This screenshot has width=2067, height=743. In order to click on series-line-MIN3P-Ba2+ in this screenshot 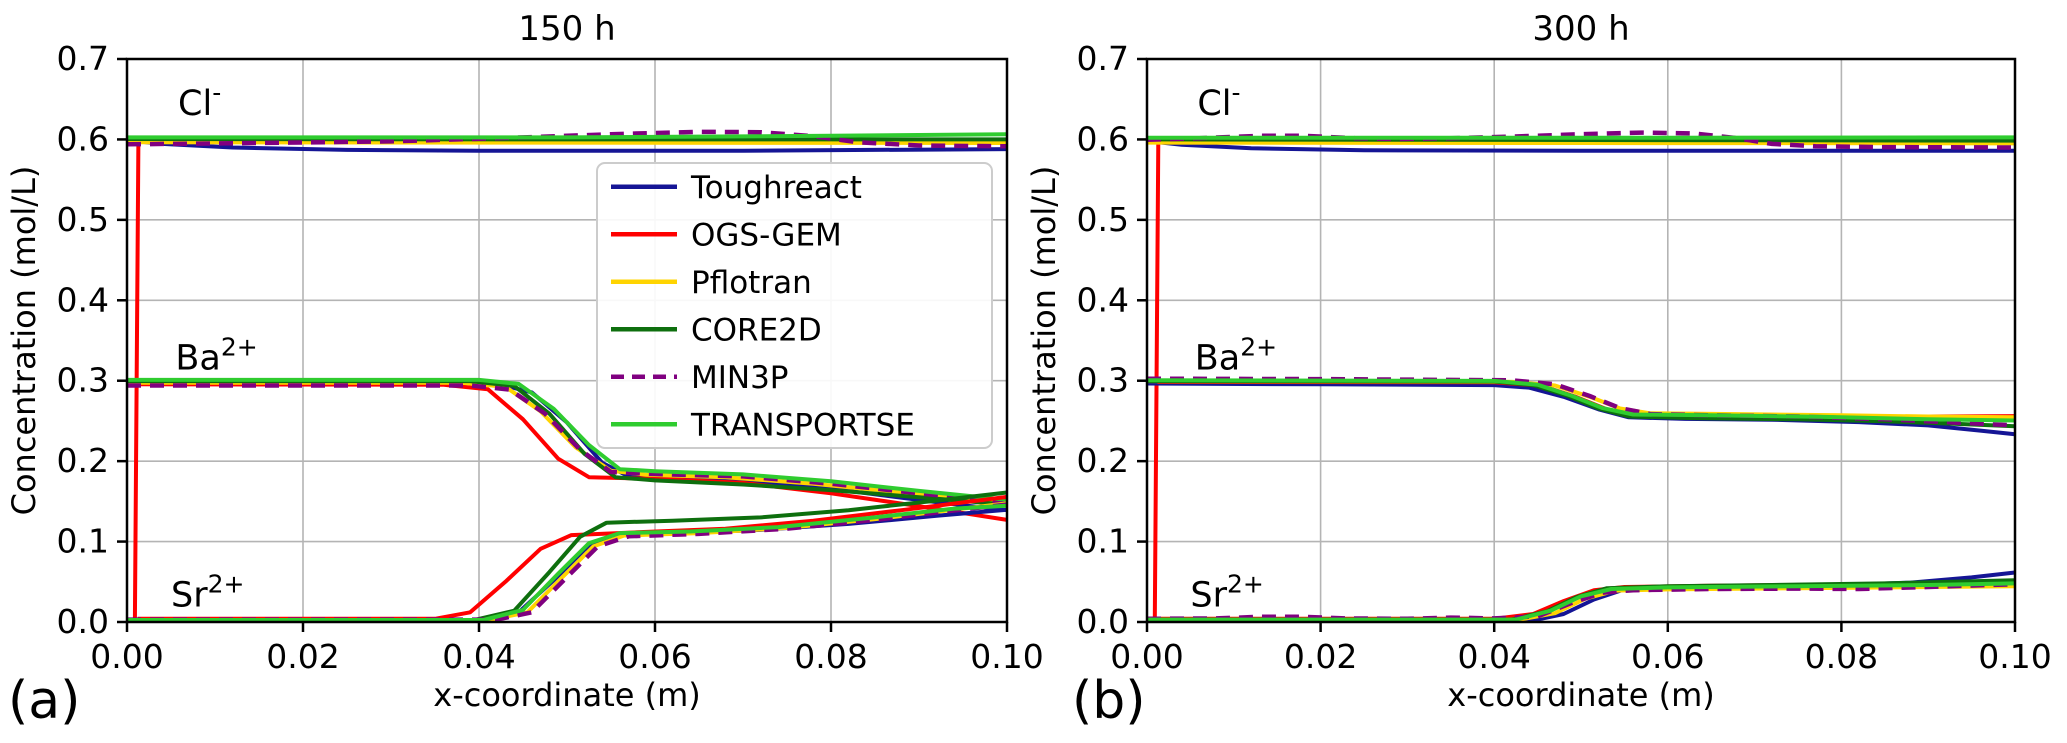, I will do `click(567, 444)`.